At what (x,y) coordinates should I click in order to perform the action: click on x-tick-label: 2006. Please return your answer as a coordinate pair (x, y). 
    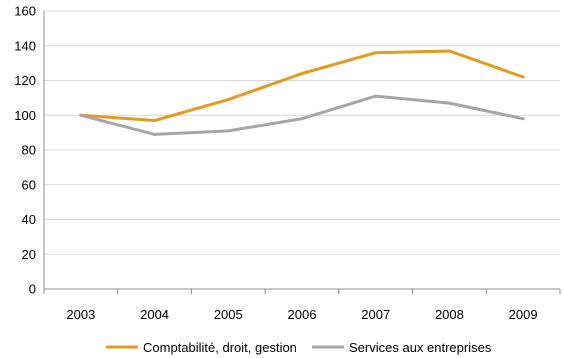
    Looking at the image, I should click on (302, 314).